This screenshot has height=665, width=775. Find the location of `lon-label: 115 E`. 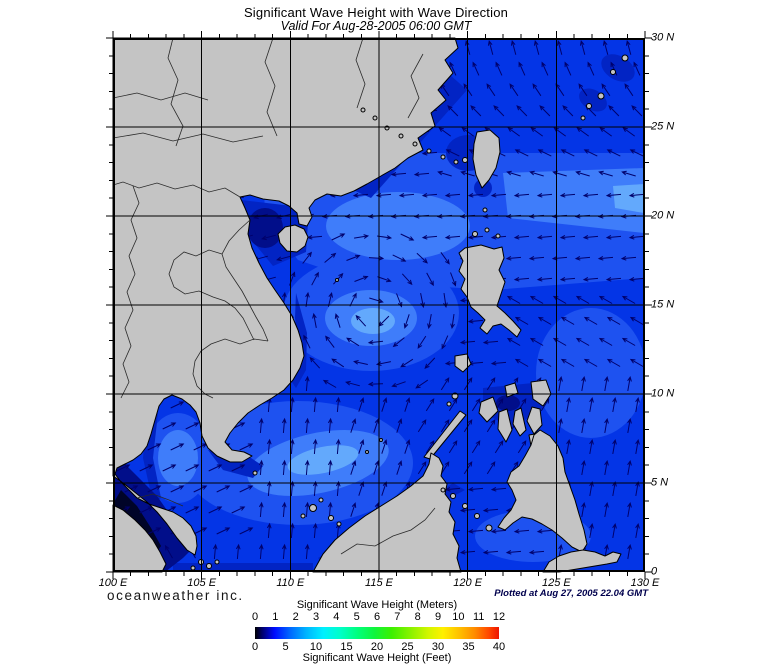

lon-label: 115 E is located at coordinates (379, 583).